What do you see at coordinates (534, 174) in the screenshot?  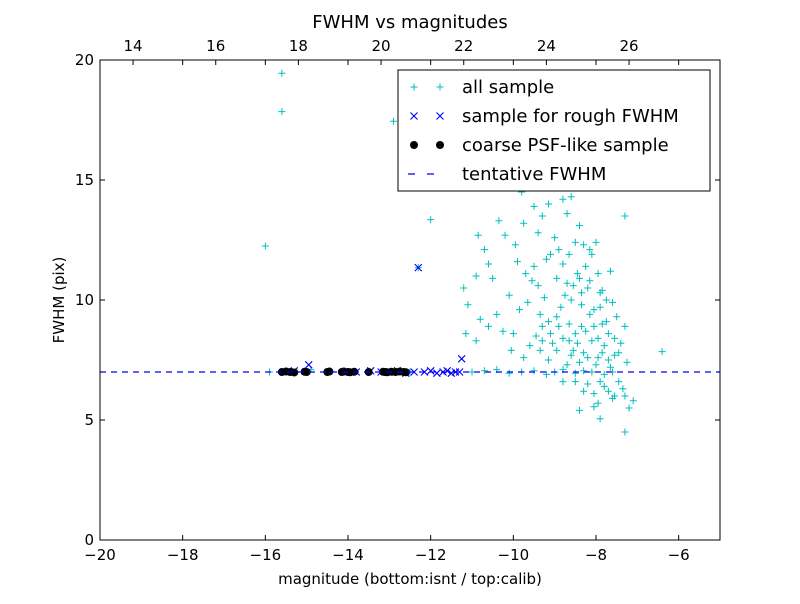 I see `legend-label-tentative-fwhm: tentative FWHM` at bounding box center [534, 174].